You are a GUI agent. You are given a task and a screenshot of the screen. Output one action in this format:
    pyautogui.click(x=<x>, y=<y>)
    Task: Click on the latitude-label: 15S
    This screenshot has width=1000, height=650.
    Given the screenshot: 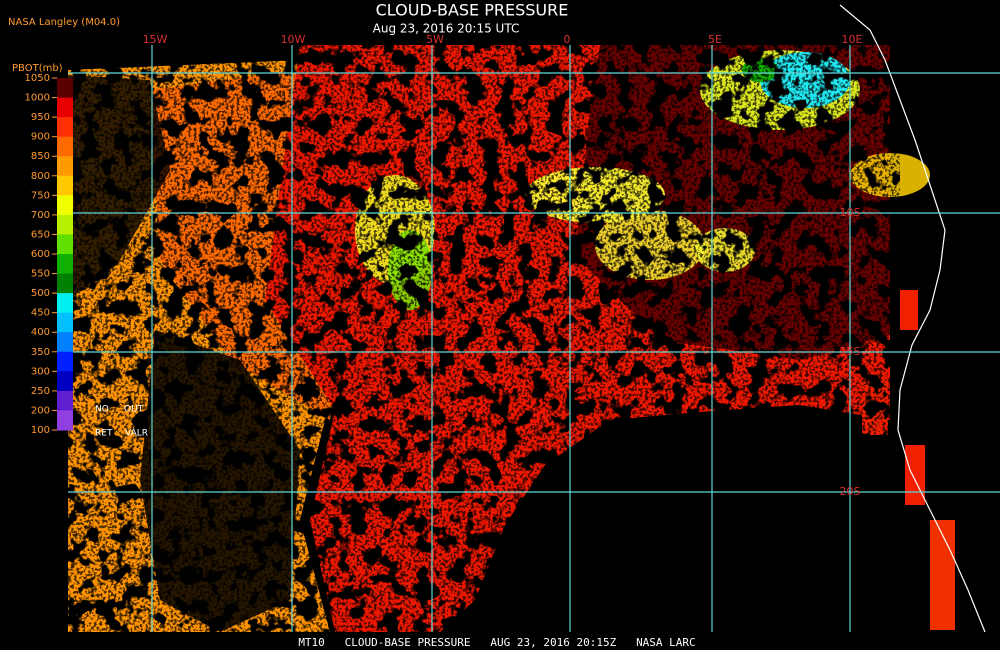 What is the action you would take?
    pyautogui.click(x=850, y=351)
    